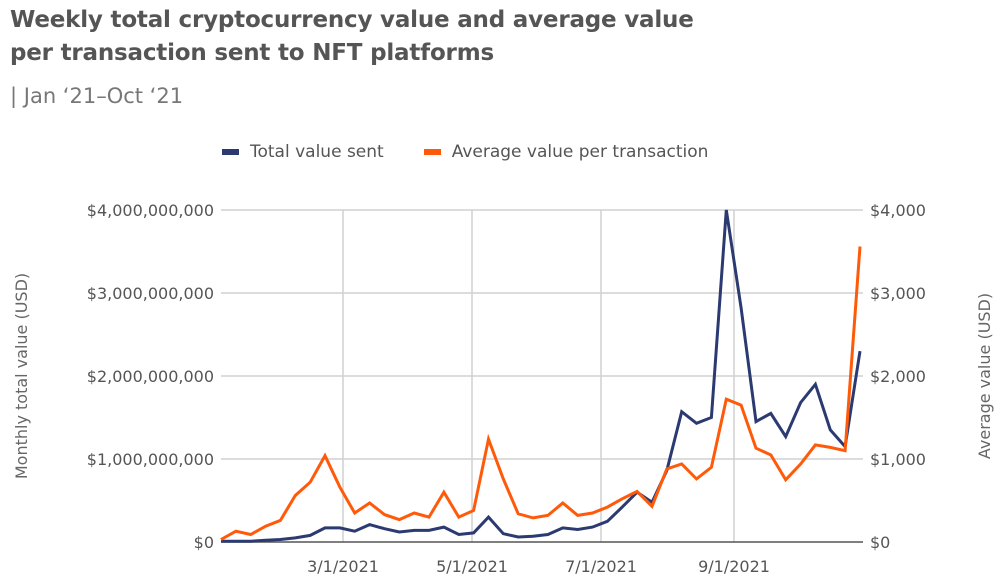 The height and width of the screenshot is (582, 1000). I want to click on y-left-tick-label: $1,000,000,000, so click(150, 459).